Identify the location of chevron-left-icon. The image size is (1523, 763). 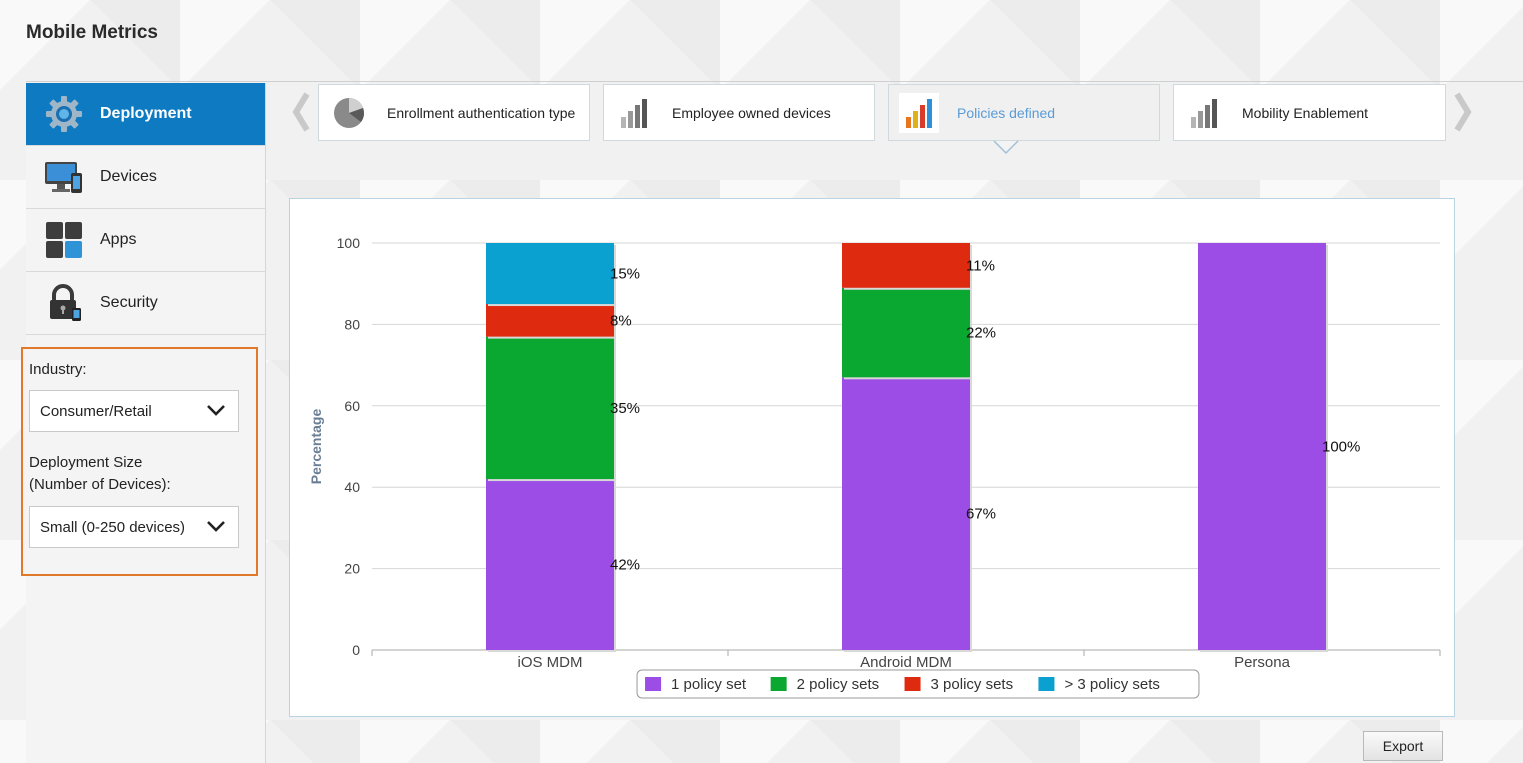
(301, 112).